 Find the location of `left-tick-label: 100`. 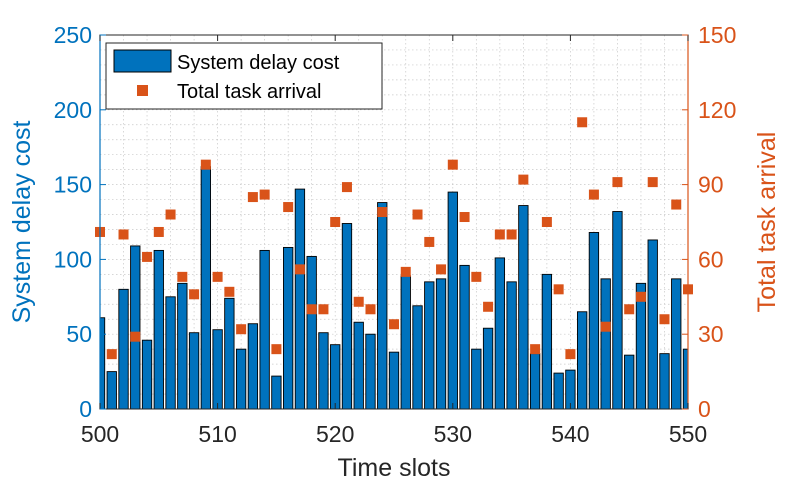

left-tick-label: 100 is located at coordinates (73, 259).